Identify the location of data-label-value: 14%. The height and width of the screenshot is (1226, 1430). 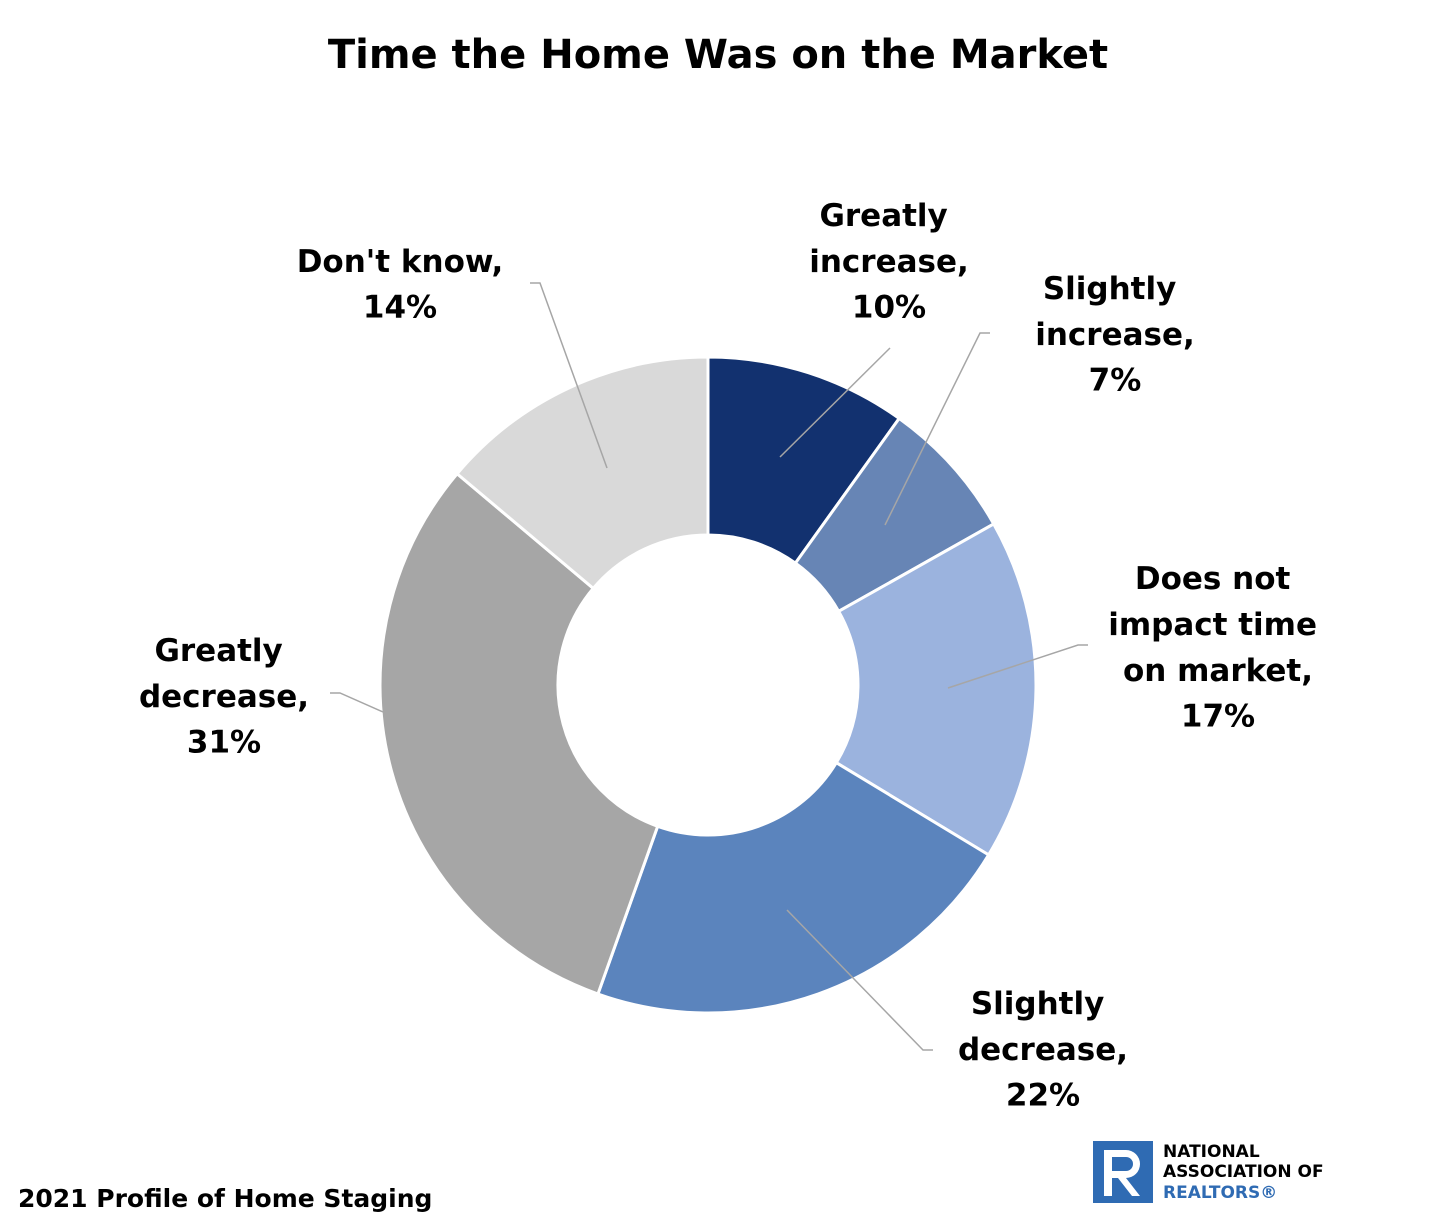
(400, 308).